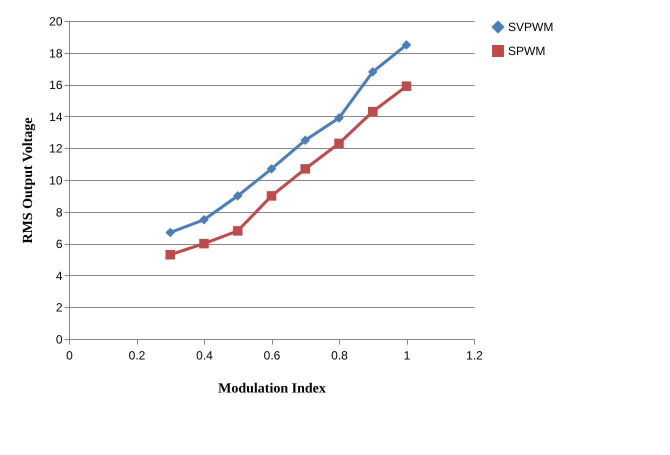 The image size is (670, 455). I want to click on y-tick-label: 16, so click(56, 85).